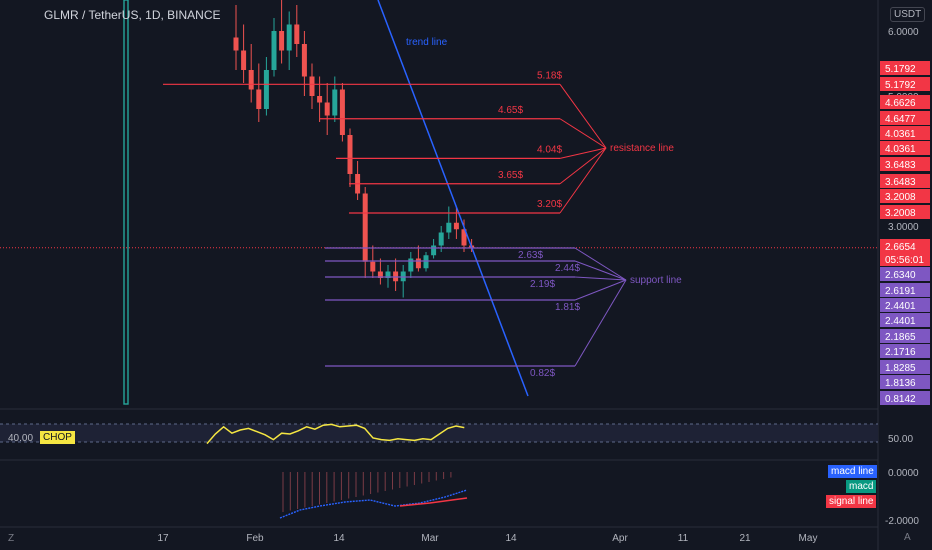  What do you see at coordinates (900, 337) in the screenshot?
I see `price-axis-label: 2.1865` at bounding box center [900, 337].